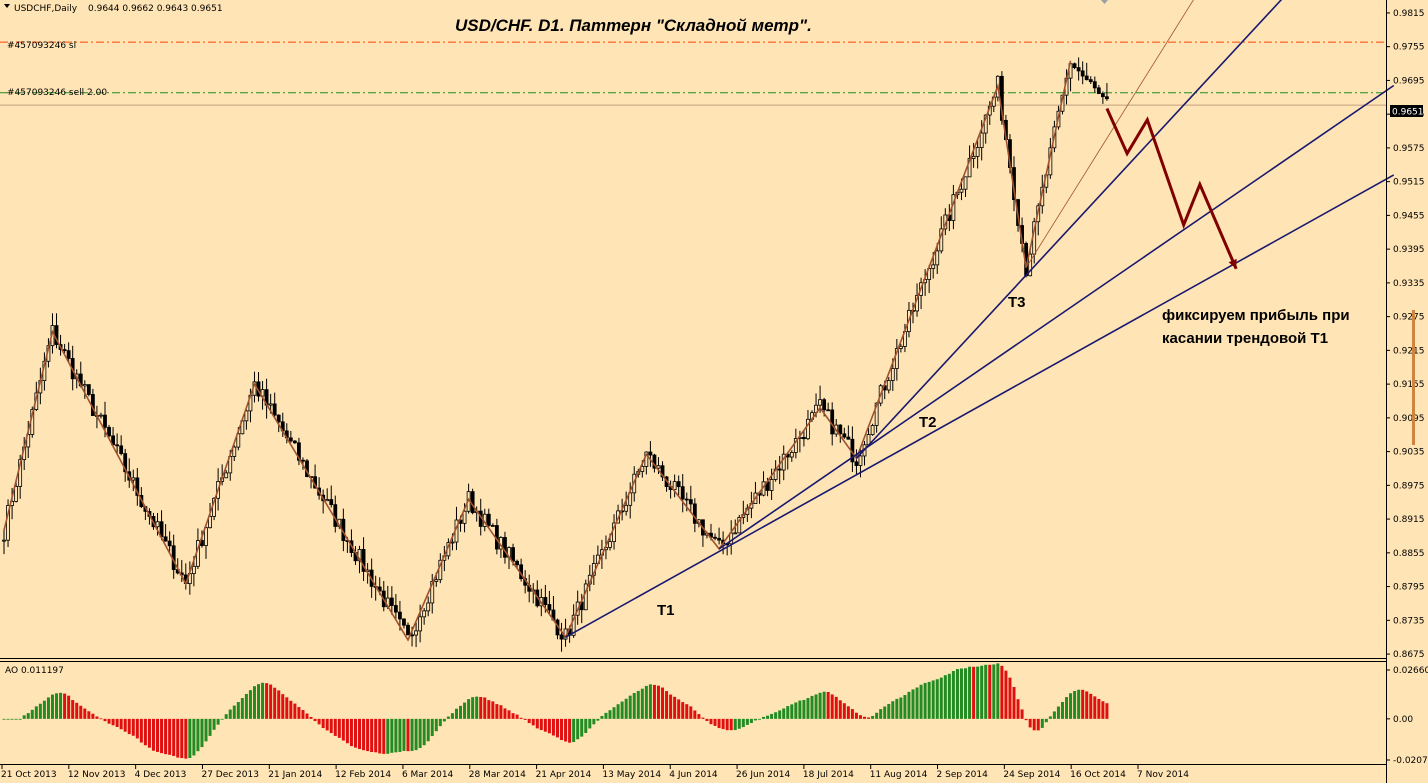 This screenshot has height=783, width=1428. I want to click on time-tick-label: 21 Jan 2014, so click(295, 775).